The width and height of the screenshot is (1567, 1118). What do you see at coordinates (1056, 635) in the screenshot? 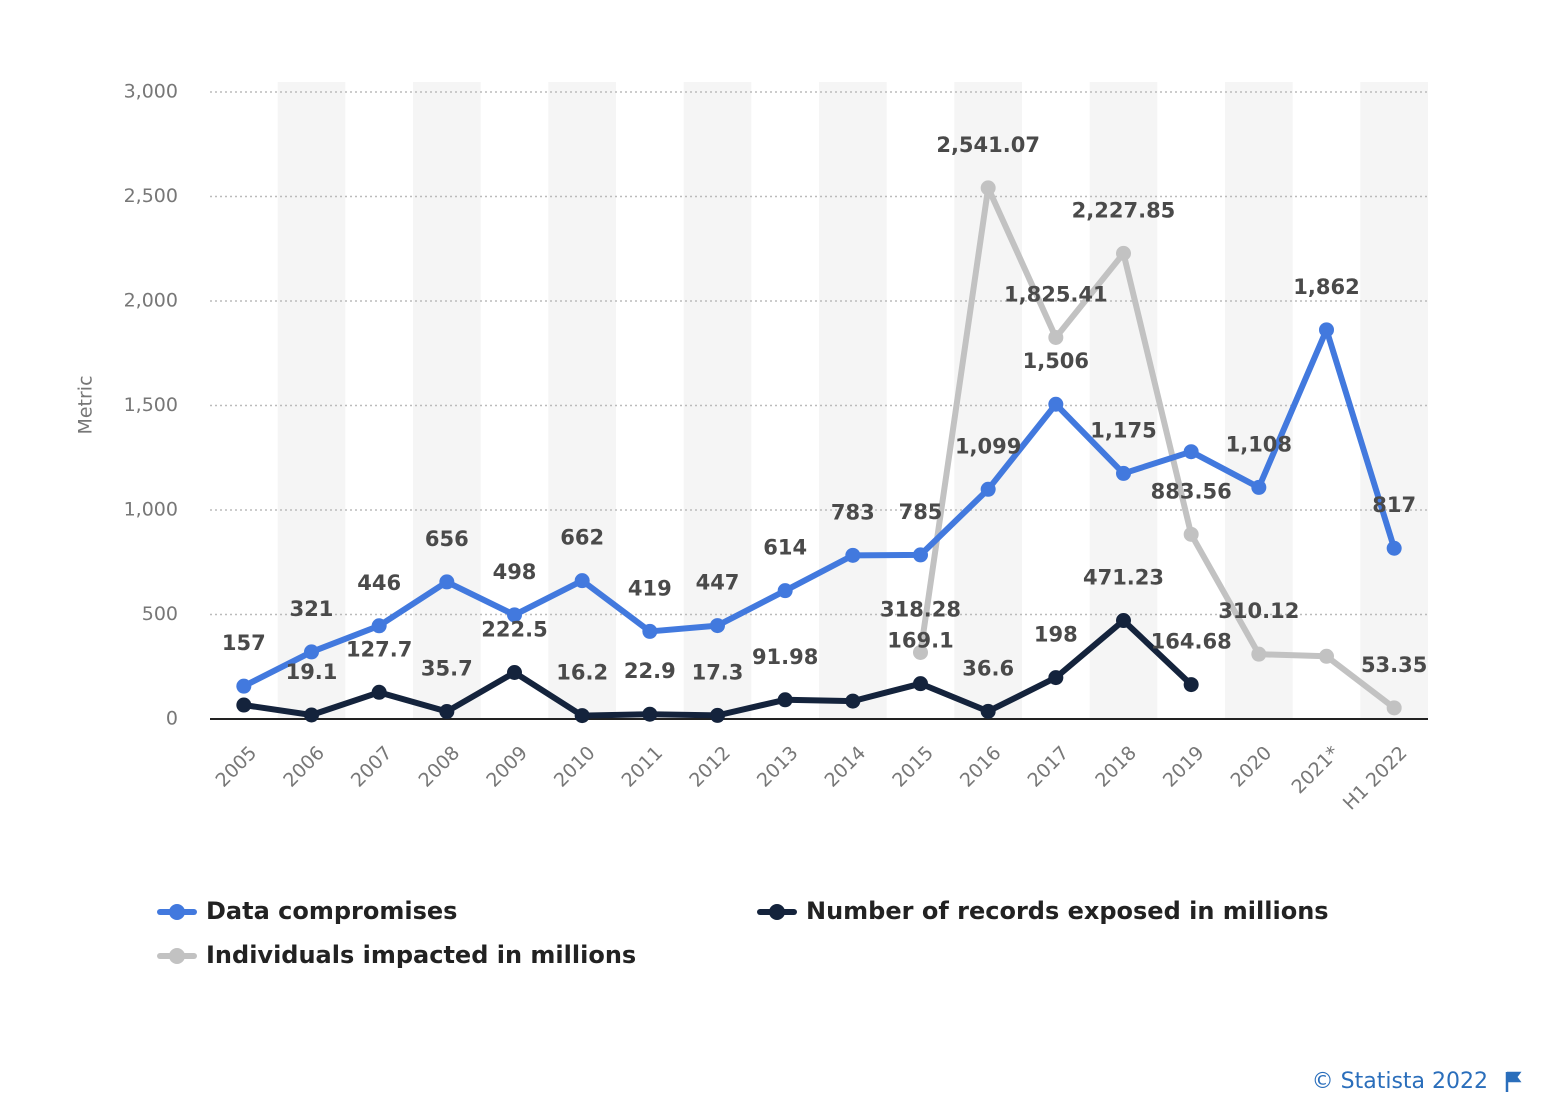
I see `data-label: 198` at bounding box center [1056, 635].